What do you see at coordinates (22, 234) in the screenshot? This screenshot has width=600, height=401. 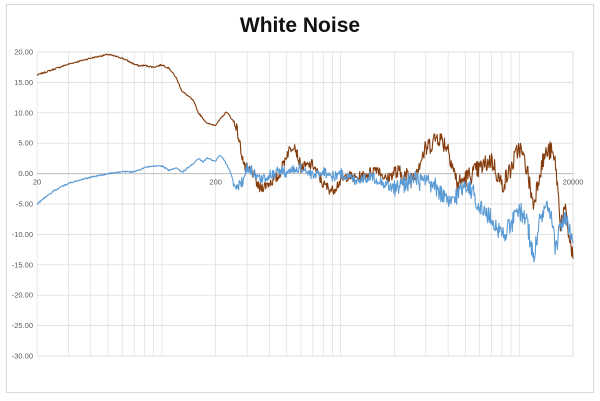 I see `y-tick-label: -10.00` at bounding box center [22, 234].